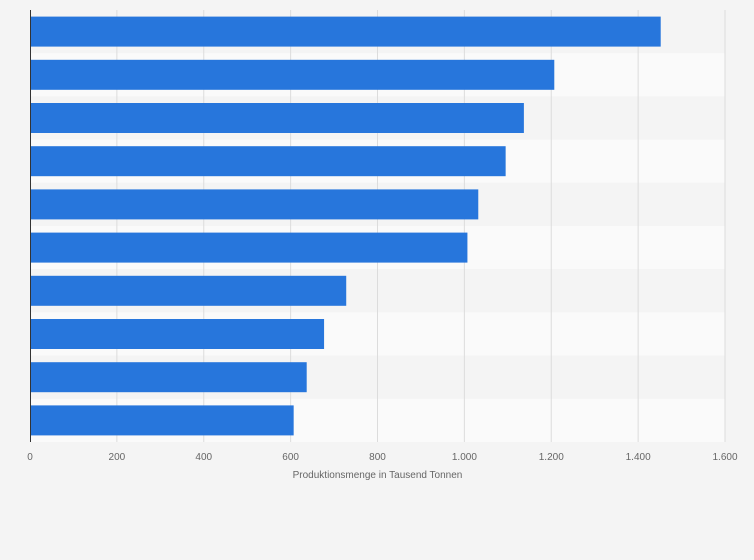  I want to click on x-tick-label: 1.200, so click(551, 457).